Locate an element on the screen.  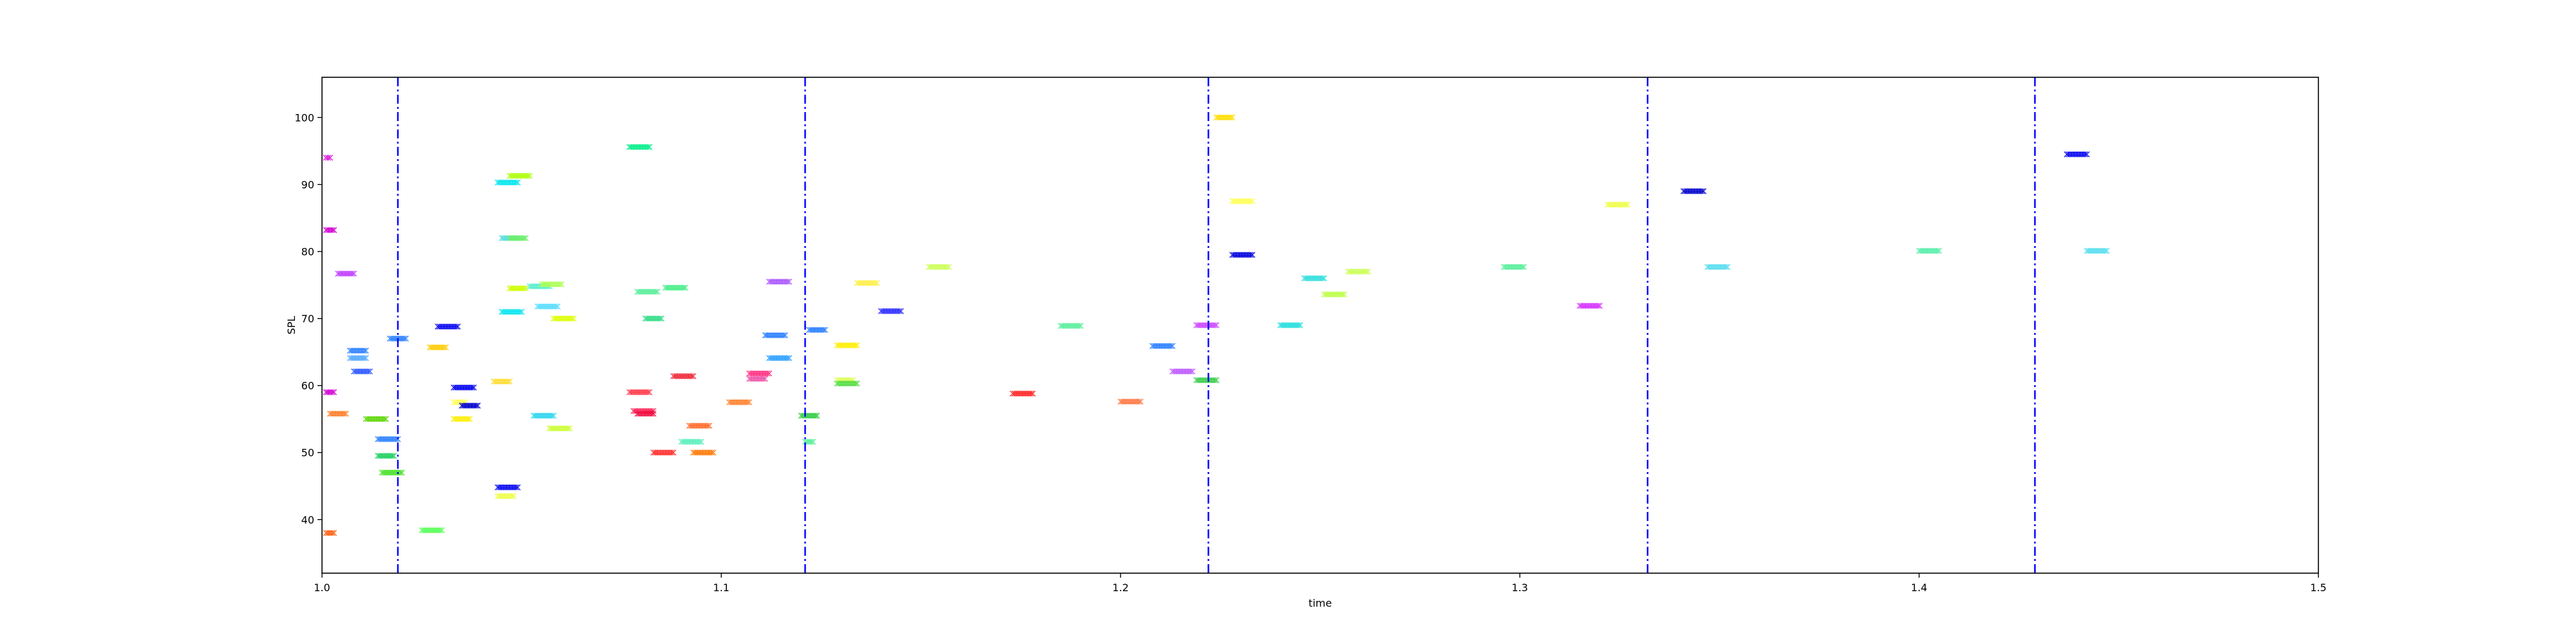
x-tick-label: 1.5 is located at coordinates (2318, 588).